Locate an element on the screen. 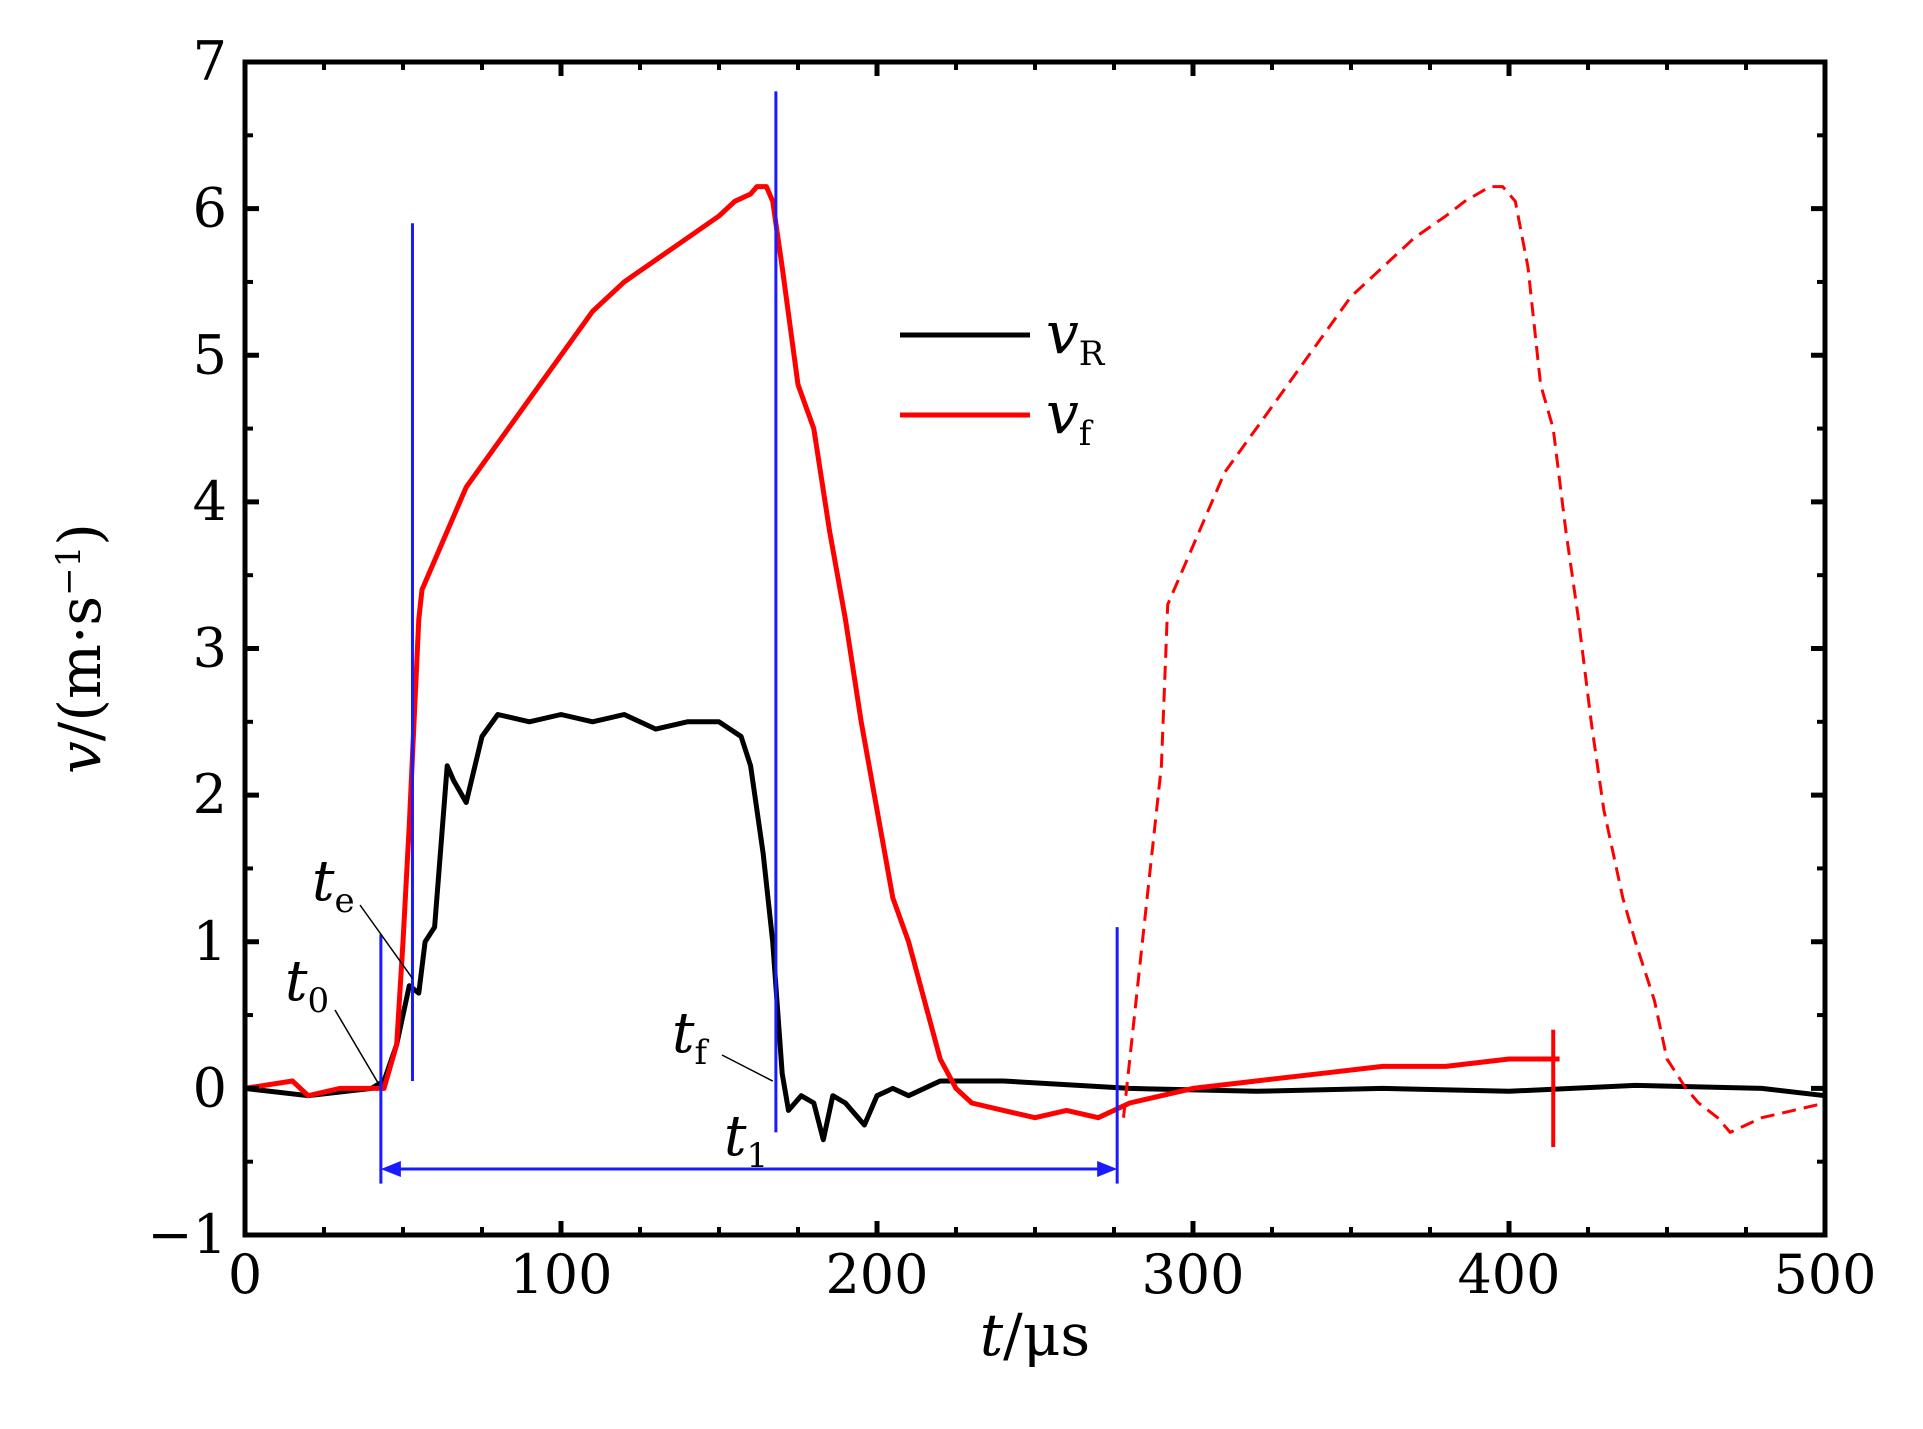 Image resolution: width=1923 pixels, height=1429 pixels. t0-leader-line is located at coordinates (356, 1046).